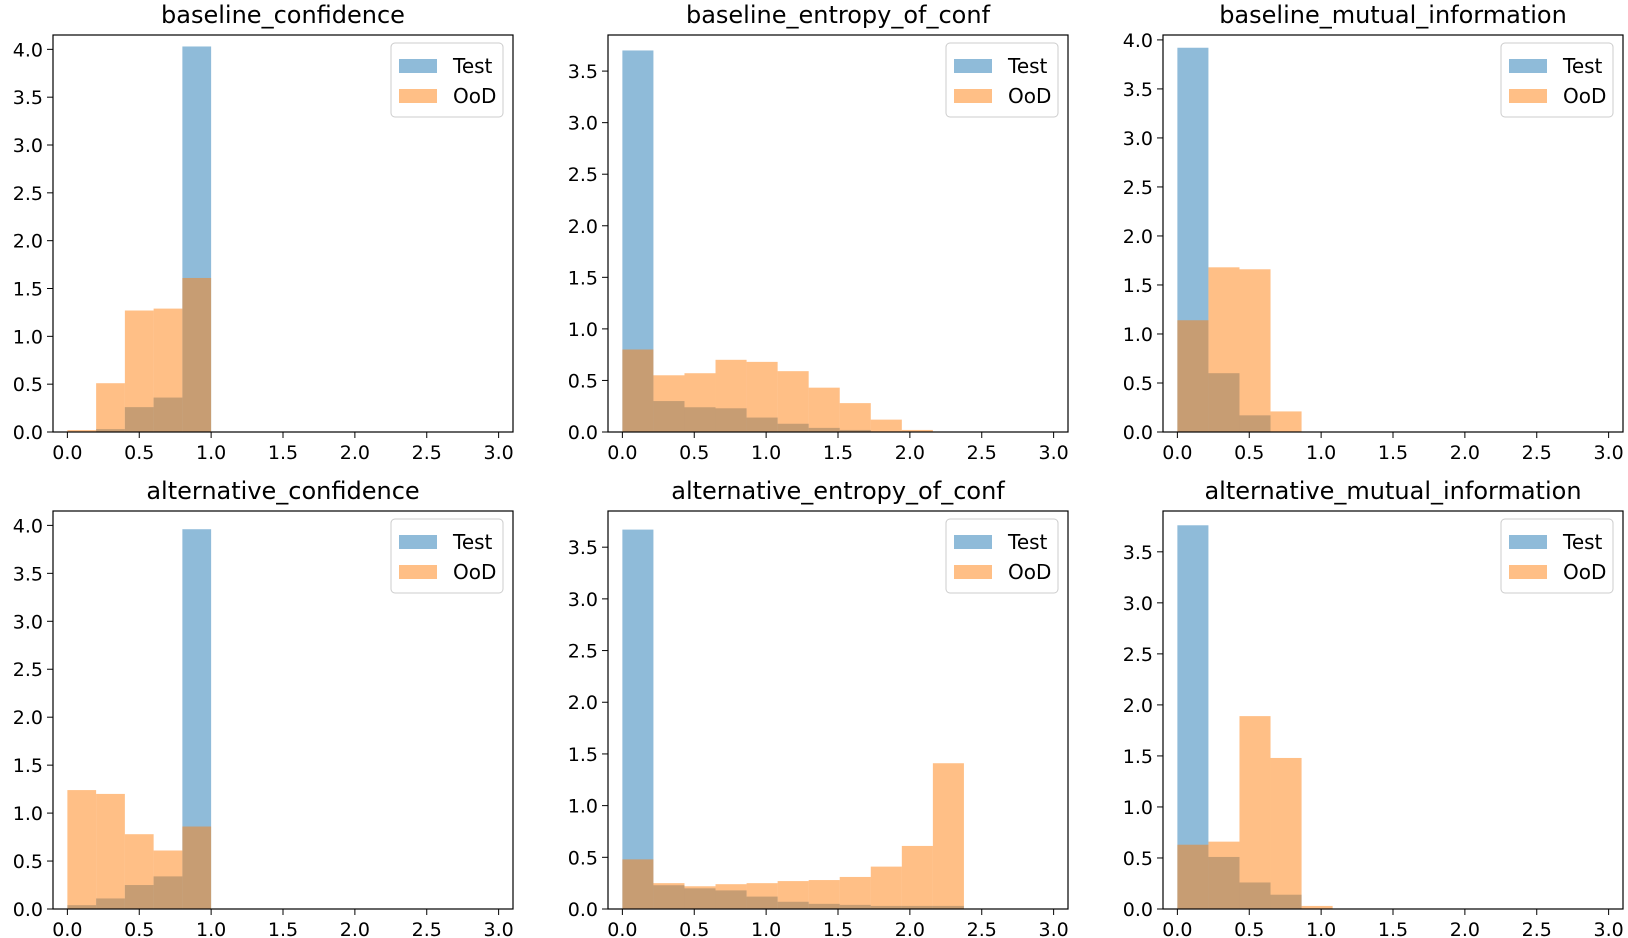 The width and height of the screenshot is (1628, 938). I want to click on panel-title: alternative_mutual_information, so click(1392, 491).